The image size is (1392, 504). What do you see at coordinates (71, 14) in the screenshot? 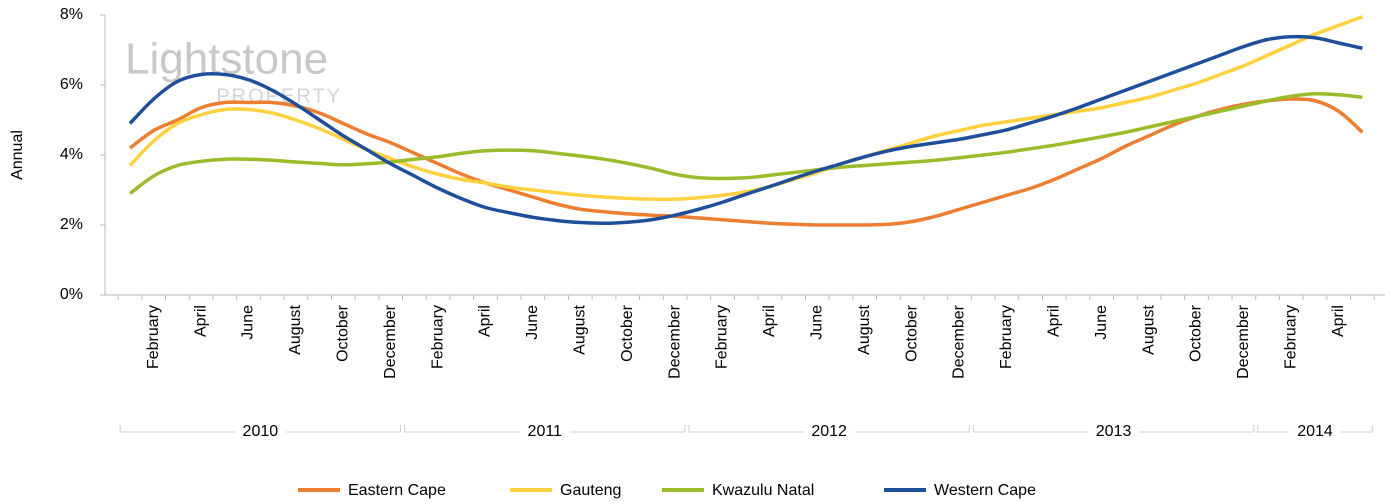
I see `y-tick-label: 8%` at bounding box center [71, 14].